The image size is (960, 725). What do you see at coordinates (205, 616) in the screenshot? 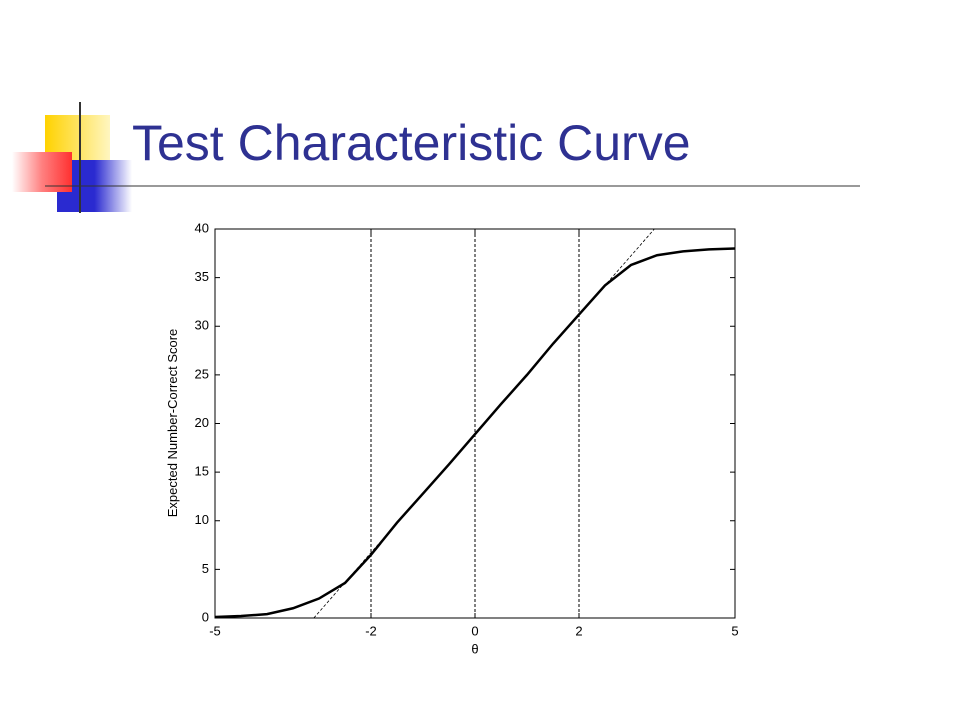
I see `y-tick-label: 0` at bounding box center [205, 616].